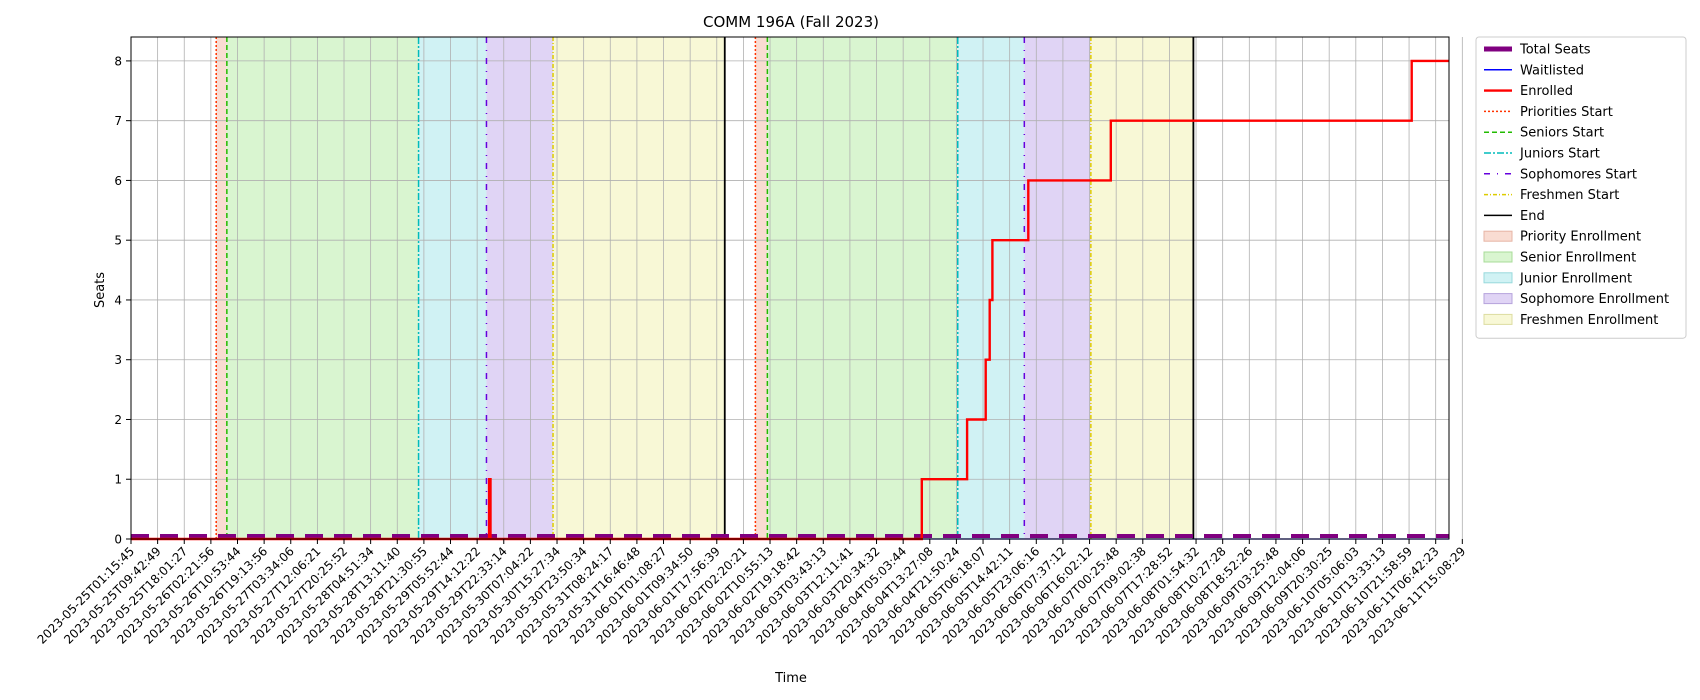 Image resolution: width=1700 pixels, height=700 pixels. Describe the element at coordinates (1580, 237) in the screenshot. I see `priority-enrollment-legend-label: Priority Enrollment` at that location.